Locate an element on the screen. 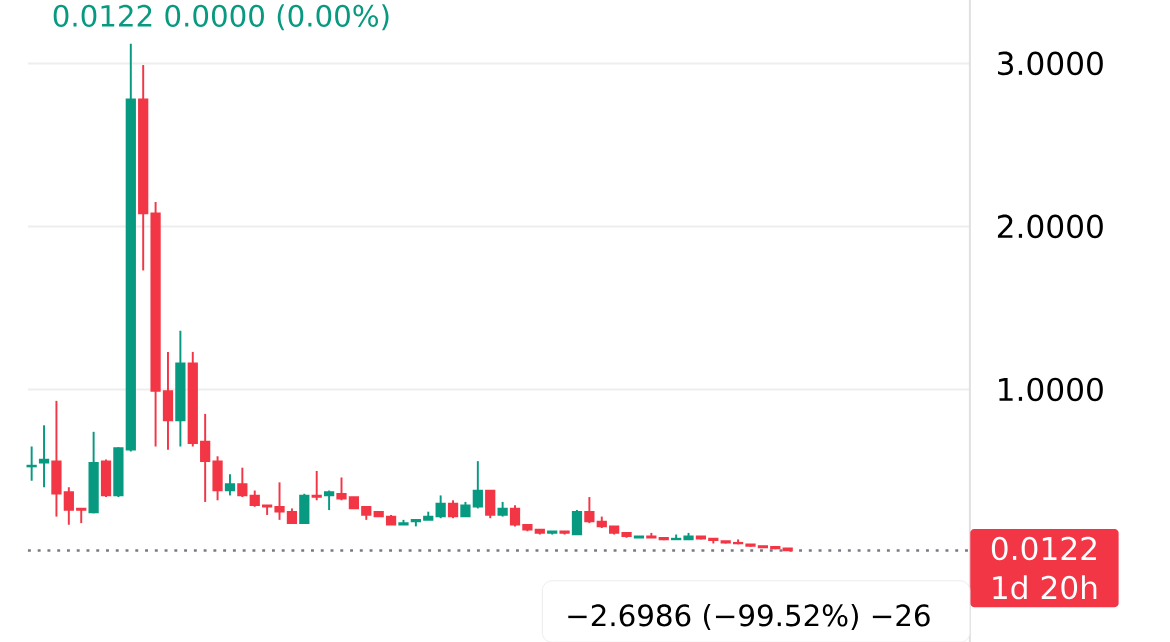  annotation: 0.0122 0.0000 (0.00%) is located at coordinates (221, 17).